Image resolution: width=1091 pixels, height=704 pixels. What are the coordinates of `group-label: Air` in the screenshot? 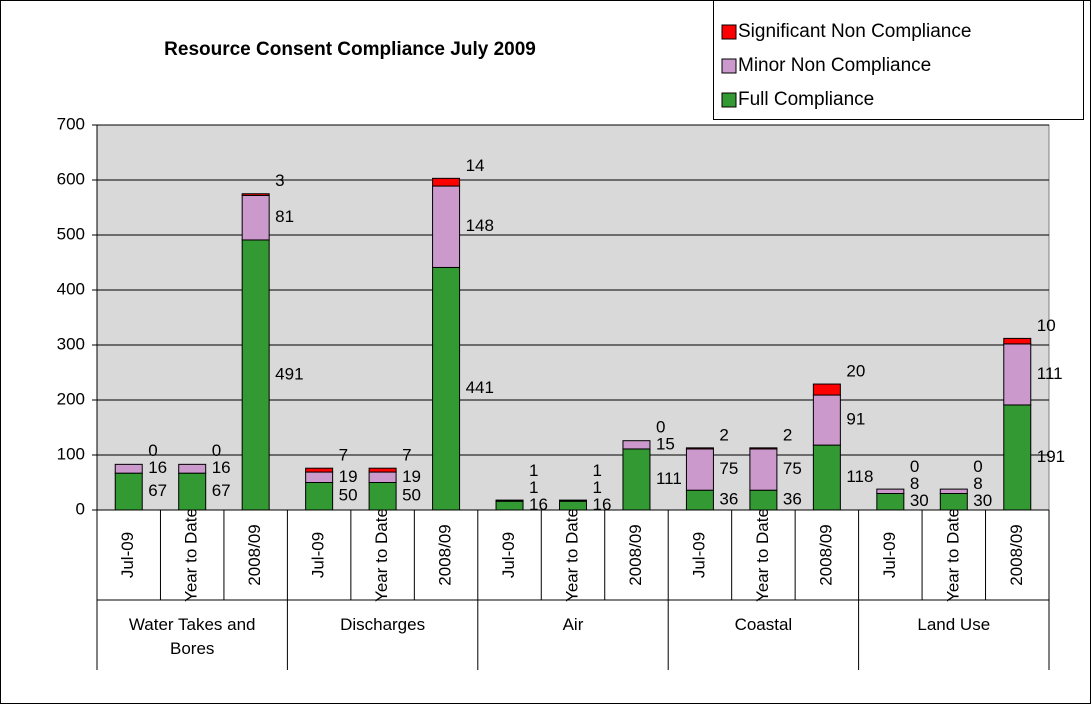 It's located at (573, 624).